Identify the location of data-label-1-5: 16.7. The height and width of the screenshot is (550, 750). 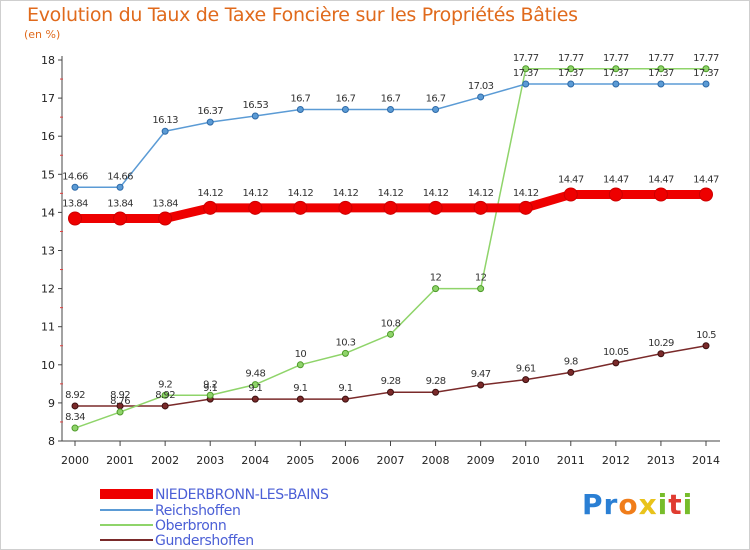
(300, 99).